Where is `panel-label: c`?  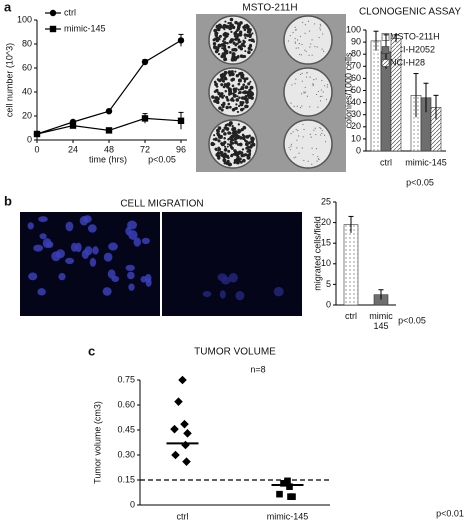
panel-label: c is located at coordinates (91, 350).